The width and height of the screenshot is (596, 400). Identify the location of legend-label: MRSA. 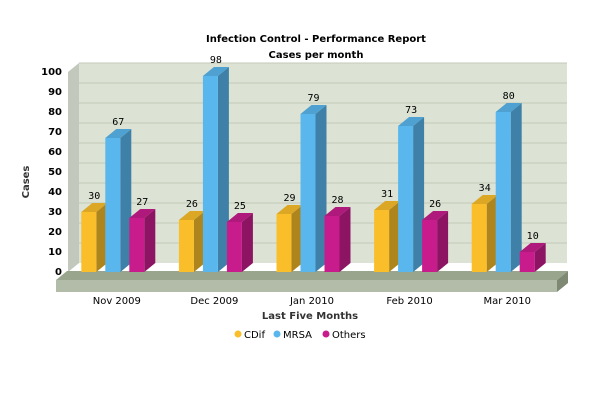
(297, 335).